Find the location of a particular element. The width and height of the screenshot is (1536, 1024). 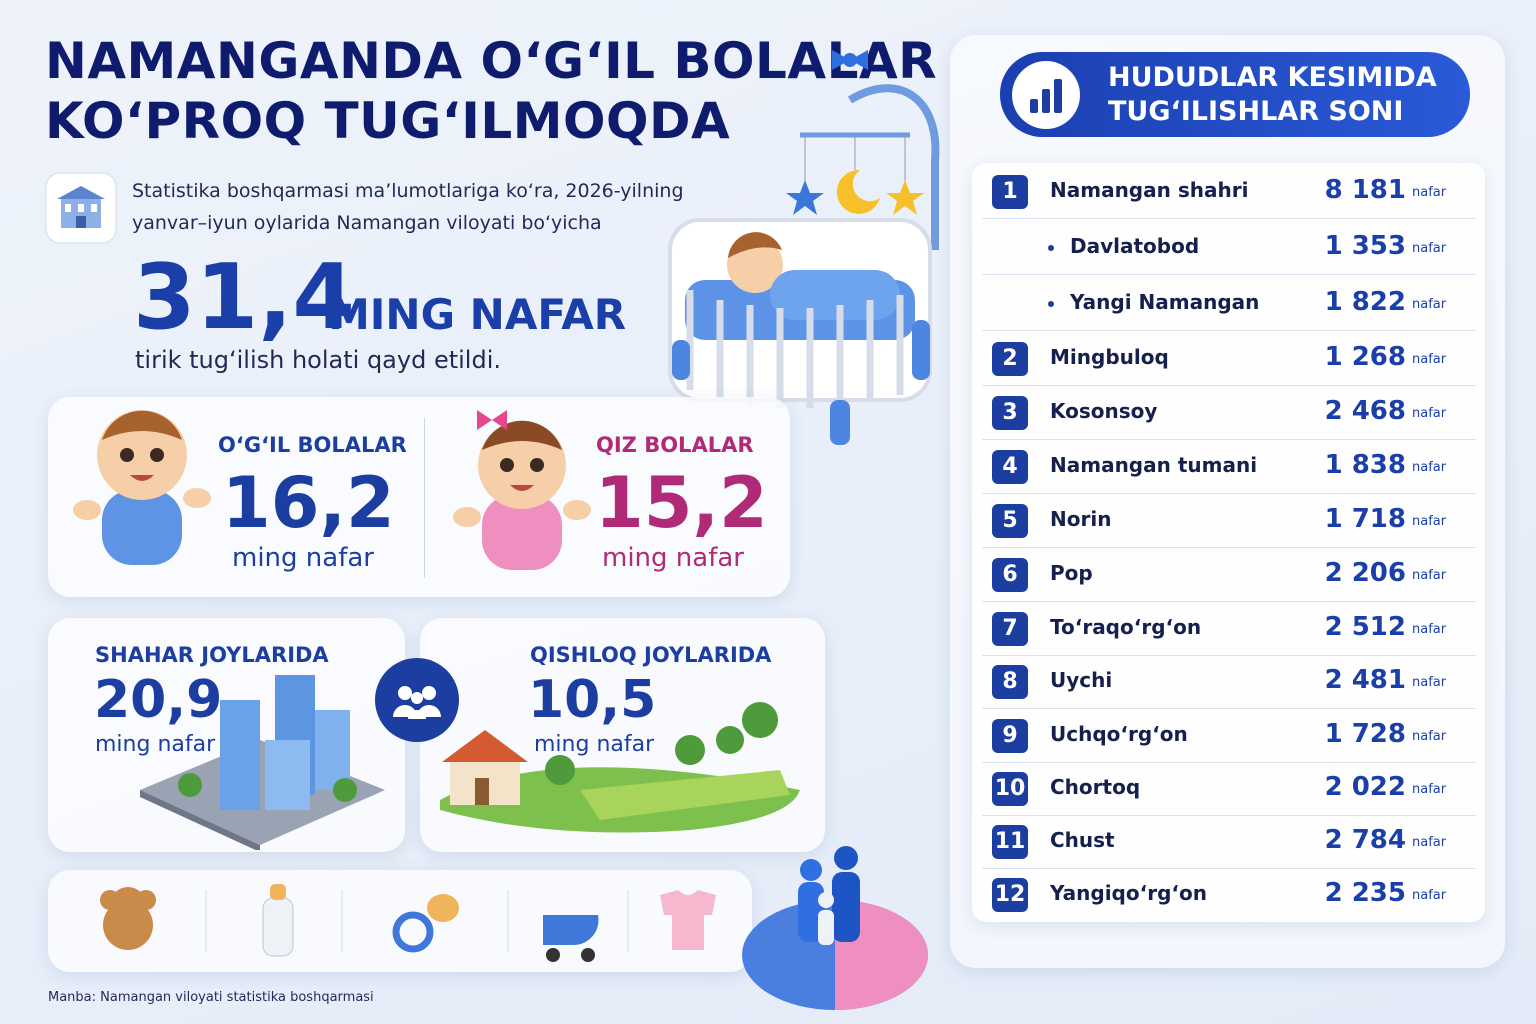

district-name: Chust is located at coordinates (1082, 840).